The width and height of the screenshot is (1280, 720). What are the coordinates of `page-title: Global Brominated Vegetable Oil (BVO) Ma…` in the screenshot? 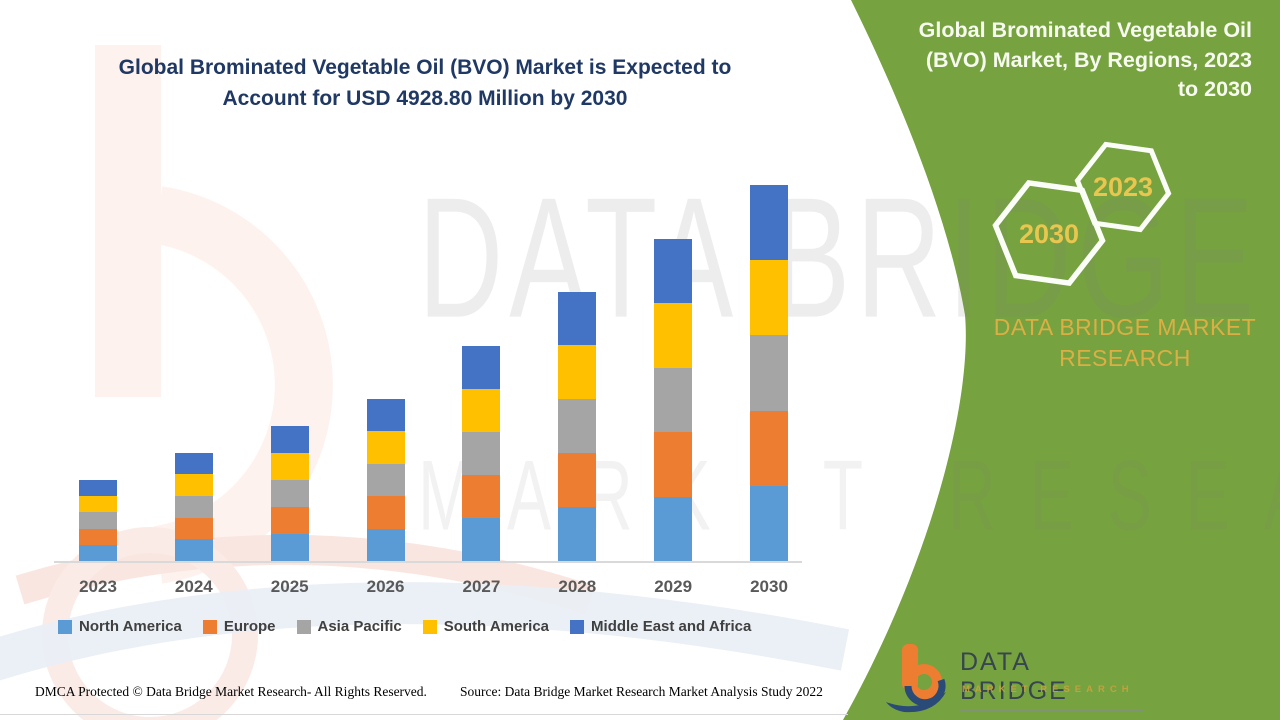 It's located at (425, 83).